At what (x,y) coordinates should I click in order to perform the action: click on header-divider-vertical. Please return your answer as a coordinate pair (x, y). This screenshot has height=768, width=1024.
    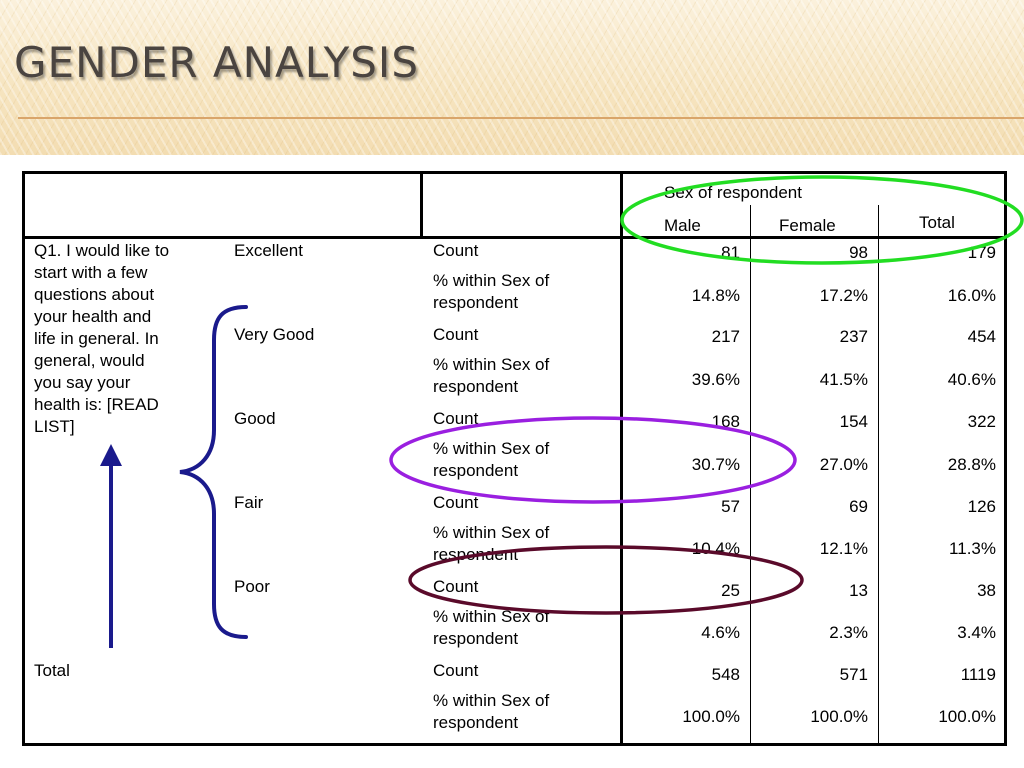
    Looking at the image, I should click on (421, 205).